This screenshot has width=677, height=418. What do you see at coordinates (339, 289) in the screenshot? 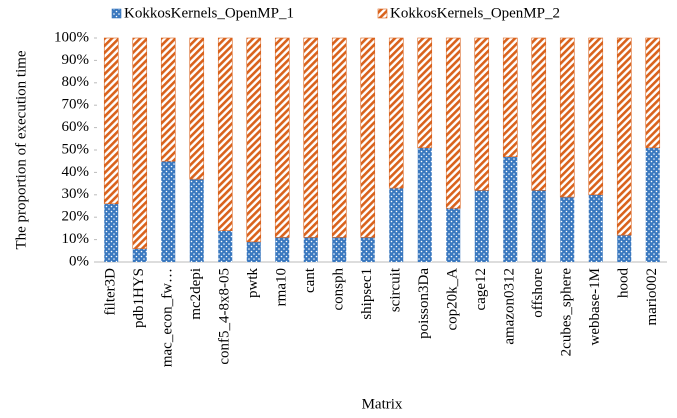
I see `x-tick-label: consph` at bounding box center [339, 289].